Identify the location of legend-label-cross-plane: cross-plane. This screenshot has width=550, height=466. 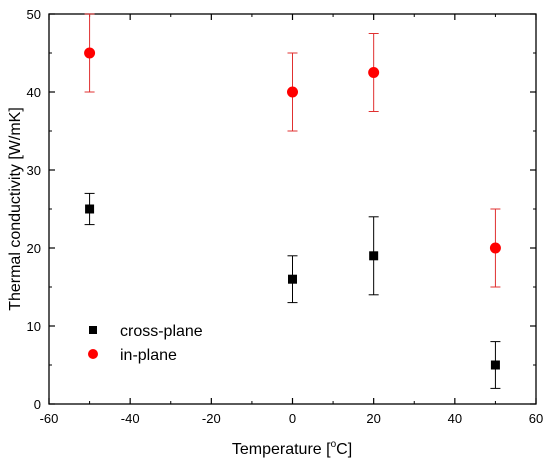
(161, 331).